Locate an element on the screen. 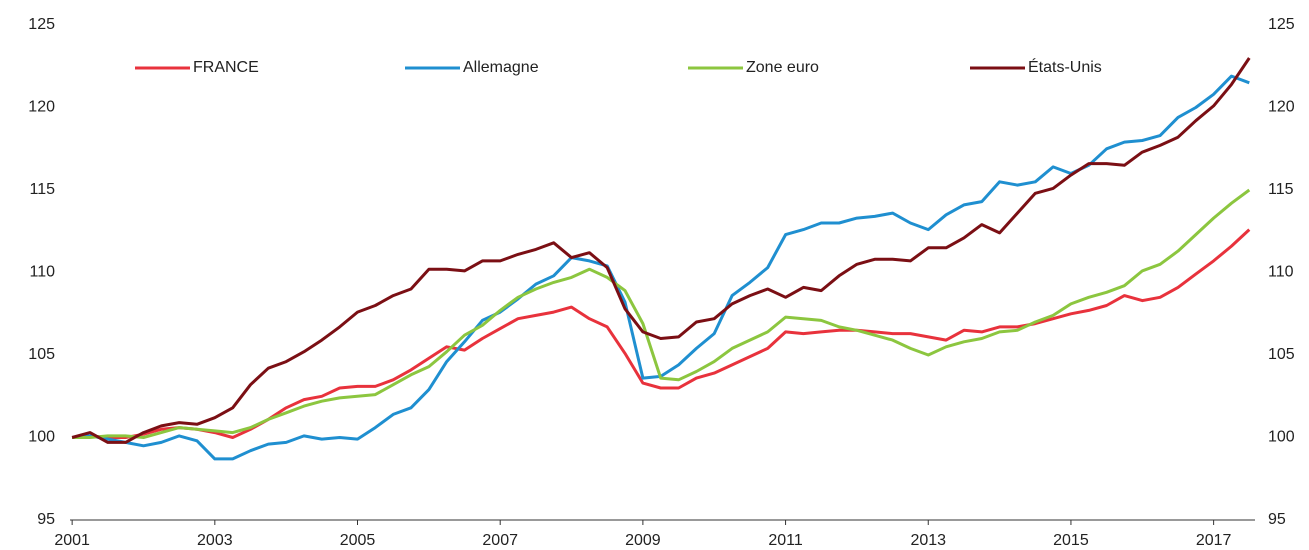  y2-tick-label: 100 is located at coordinates (1281, 437).